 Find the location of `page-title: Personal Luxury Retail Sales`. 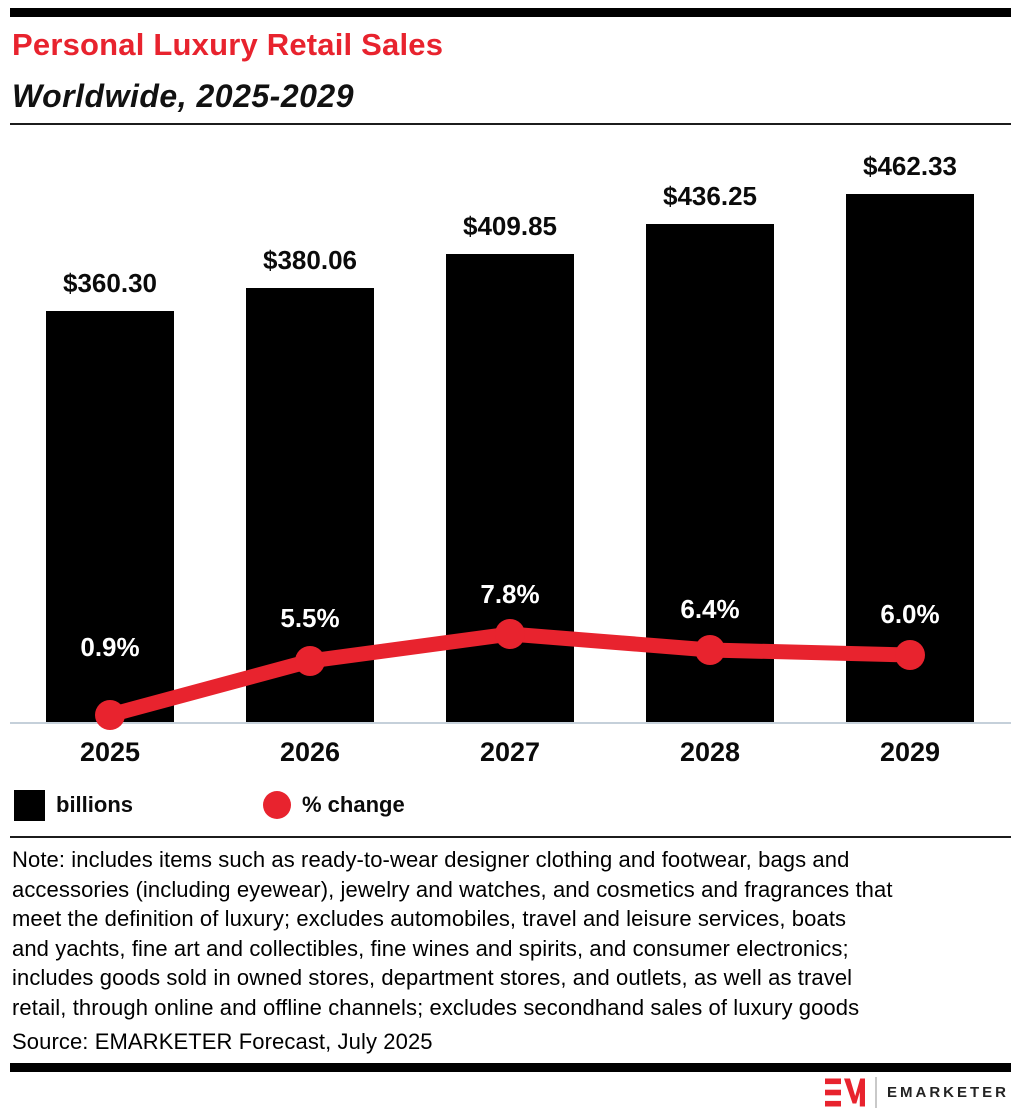

page-title: Personal Luxury Retail Sales is located at coordinates (228, 44).